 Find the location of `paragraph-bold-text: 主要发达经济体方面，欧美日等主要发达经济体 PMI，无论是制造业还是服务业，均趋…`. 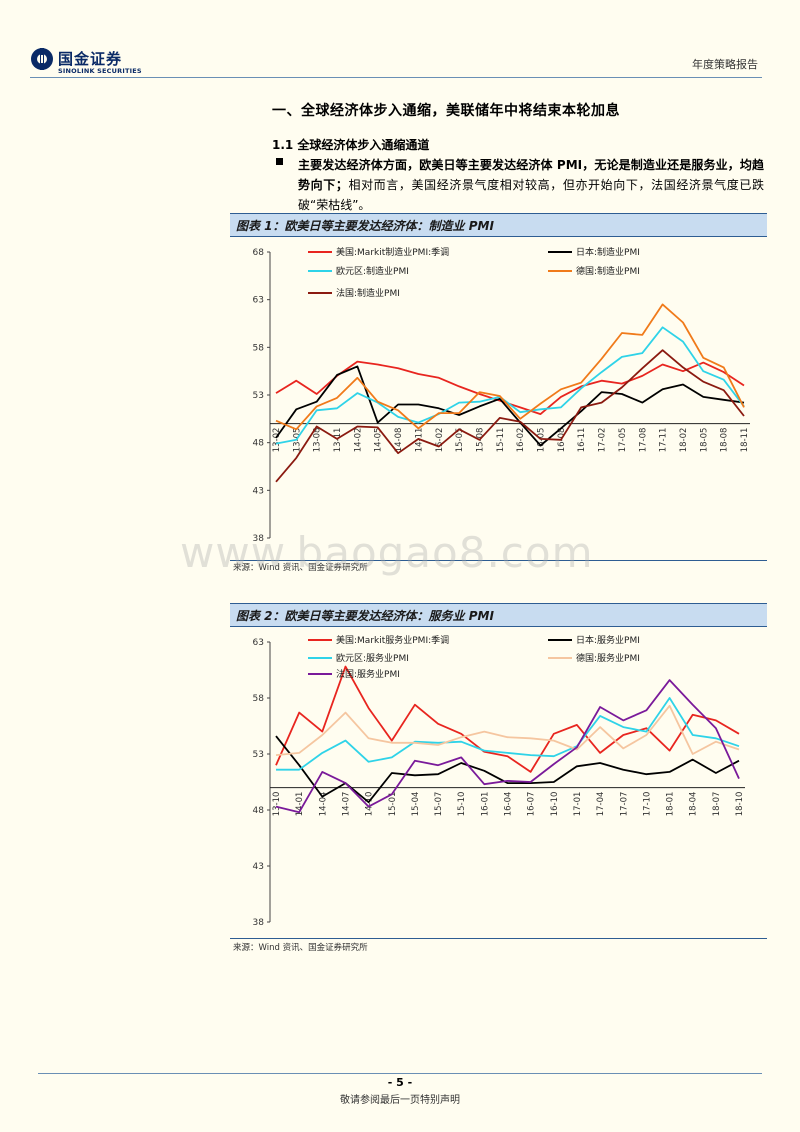

paragraph-bold-text: 主要发达经济体方面，欧美日等主要发达经济体 PMI，无论是制造业还是服务业，均趋… is located at coordinates (531, 175).